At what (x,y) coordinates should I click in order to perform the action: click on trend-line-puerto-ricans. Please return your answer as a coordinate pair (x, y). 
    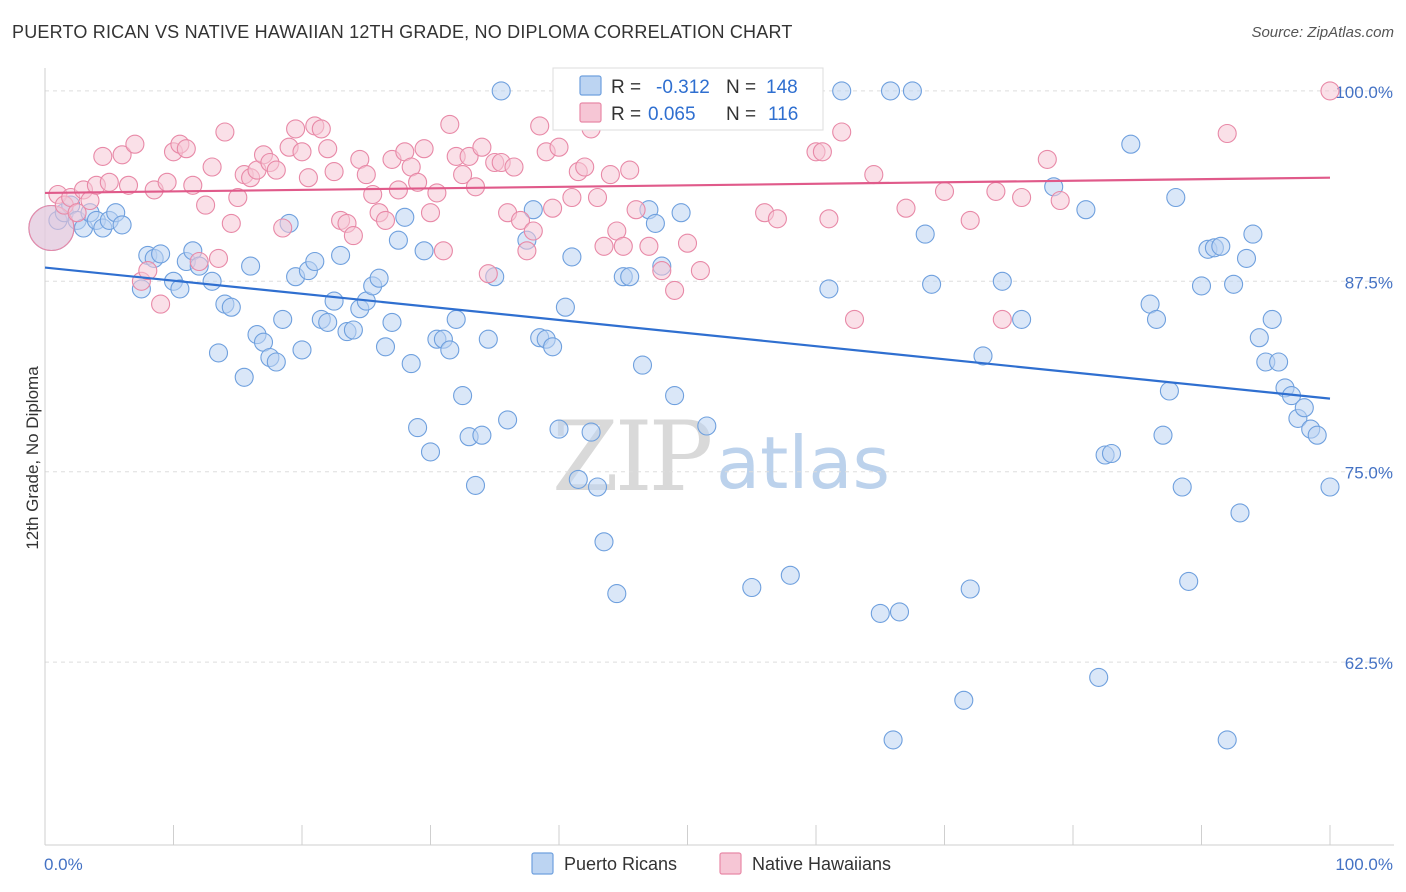
    Looking at the image, I should click on (687, 333).